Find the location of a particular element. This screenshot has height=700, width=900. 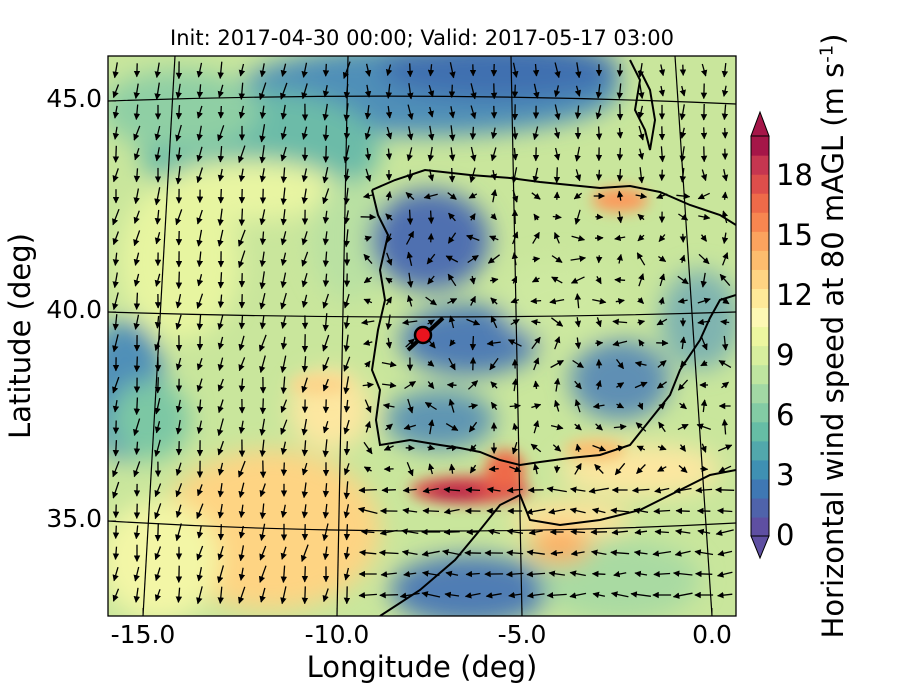

colorbar-tick-label: 15 is located at coordinates (794, 235).